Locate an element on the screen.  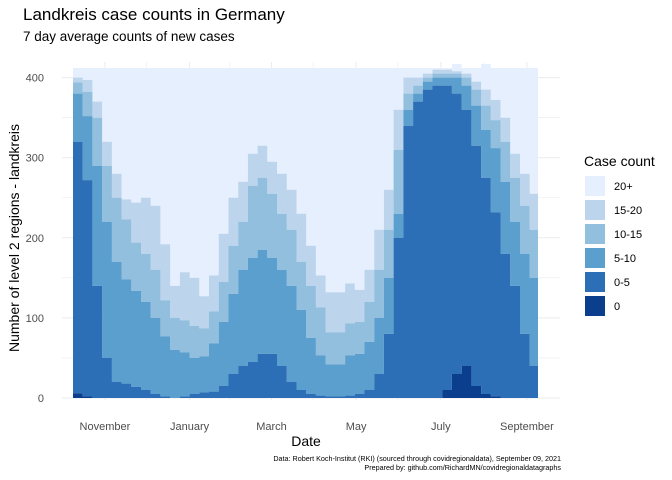
legend-label: 0 is located at coordinates (617, 307).